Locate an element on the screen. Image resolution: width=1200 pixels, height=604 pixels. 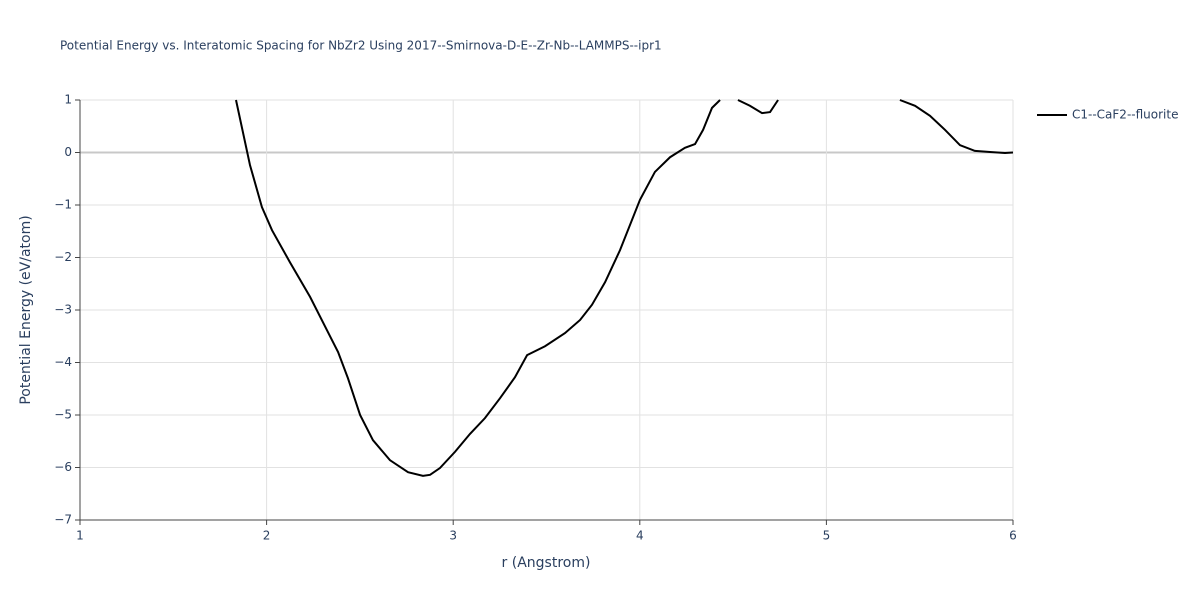
x-tick-label: 3 is located at coordinates (453, 536).